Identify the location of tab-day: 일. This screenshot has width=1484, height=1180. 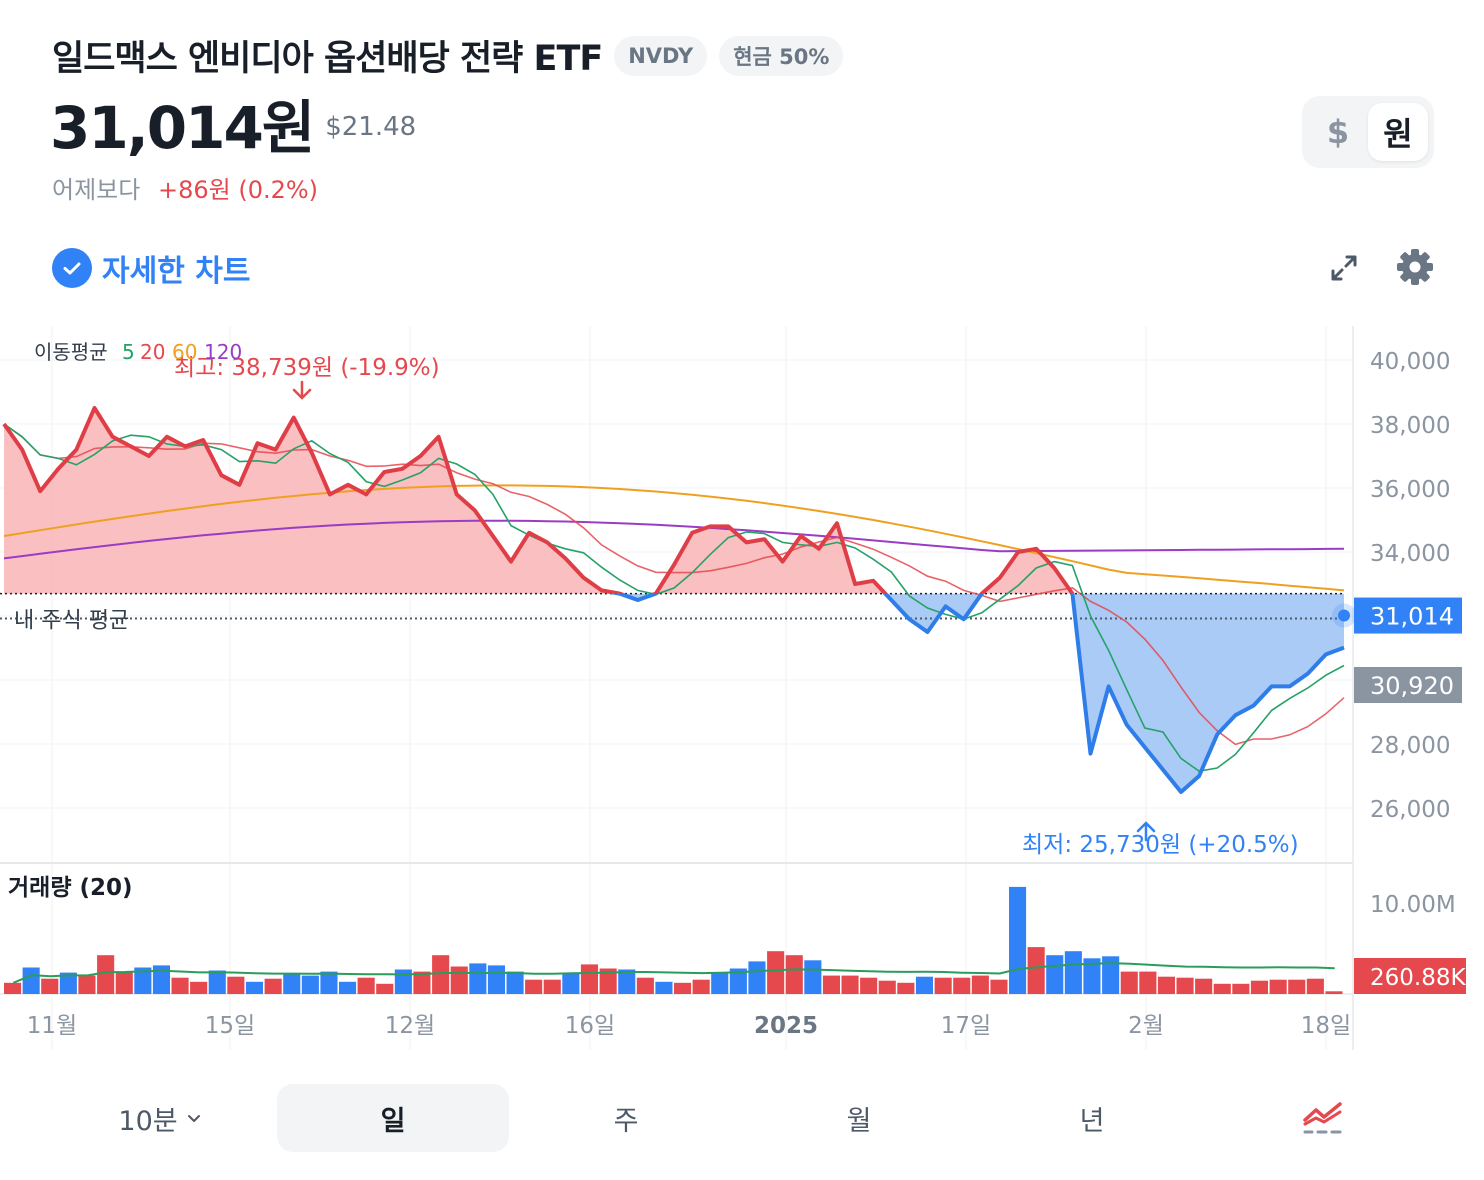
(393, 1118).